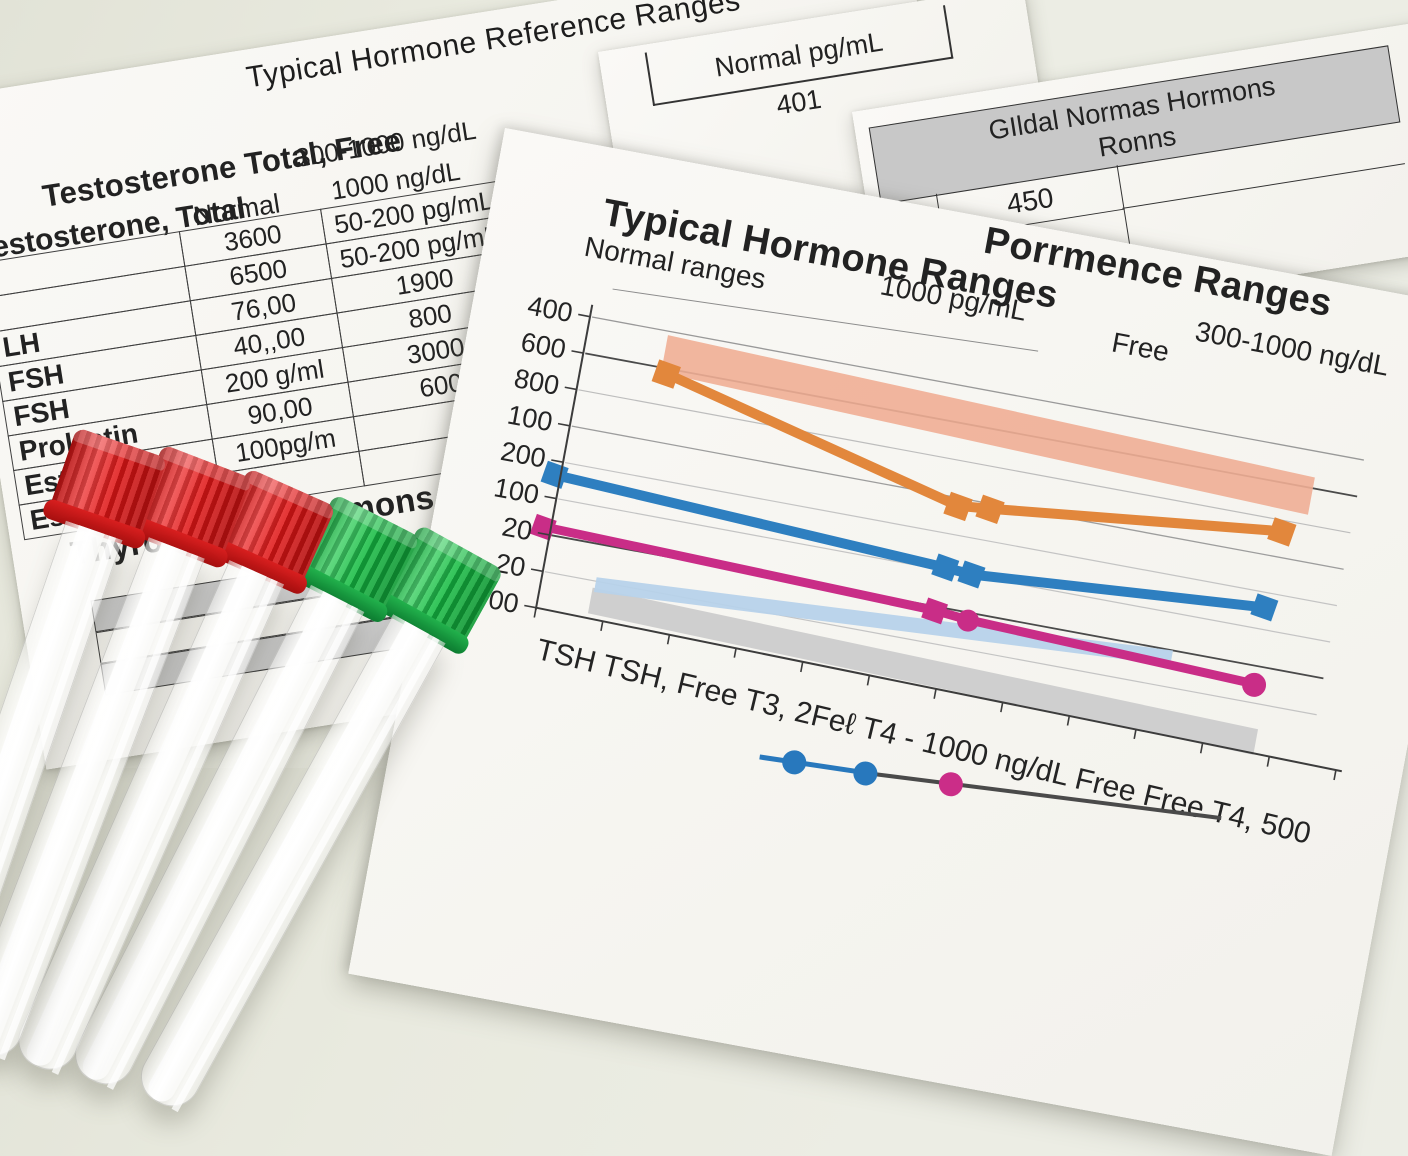 The image size is (1408, 1156). I want to click on blue-series, so click(909, 541).